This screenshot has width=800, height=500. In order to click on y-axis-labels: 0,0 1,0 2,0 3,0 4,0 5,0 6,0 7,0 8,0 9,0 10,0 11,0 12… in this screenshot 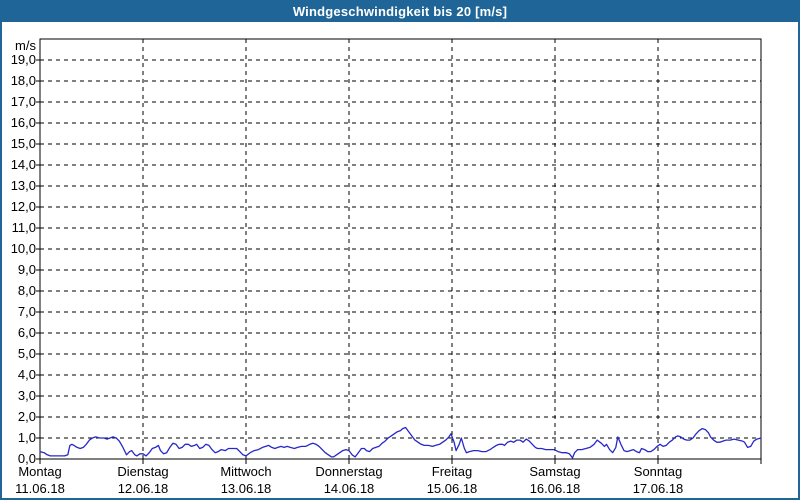, I will do `click(24, 252)`.